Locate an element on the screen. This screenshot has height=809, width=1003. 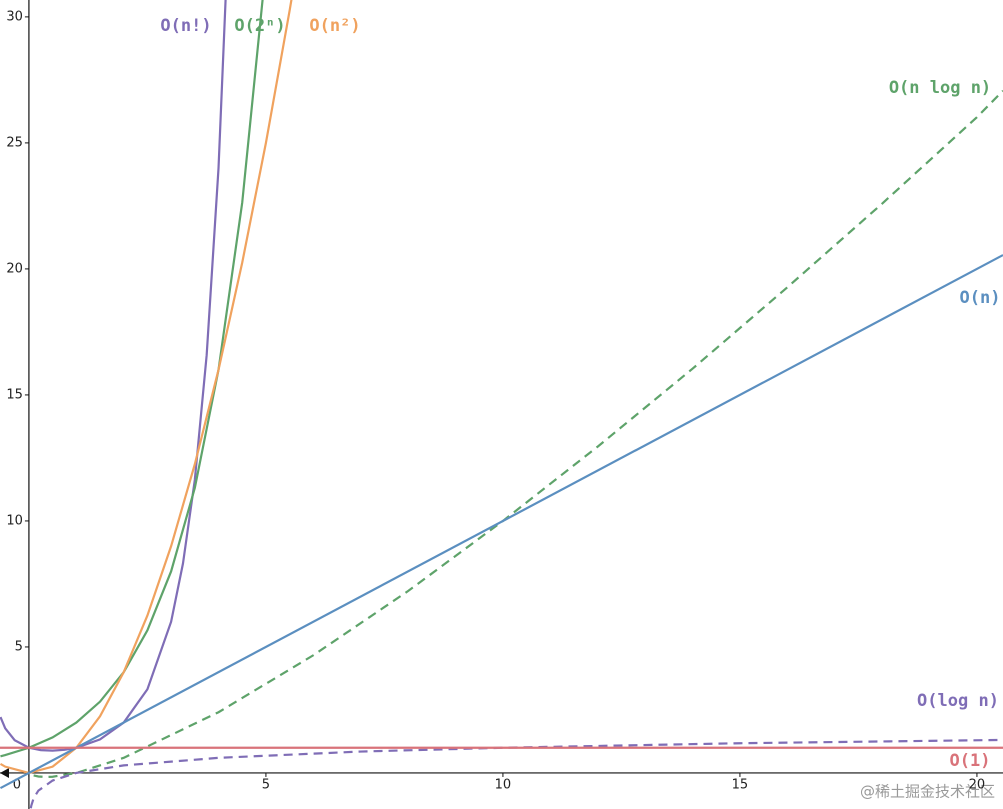
series-label: O(log n) is located at coordinates (958, 701).